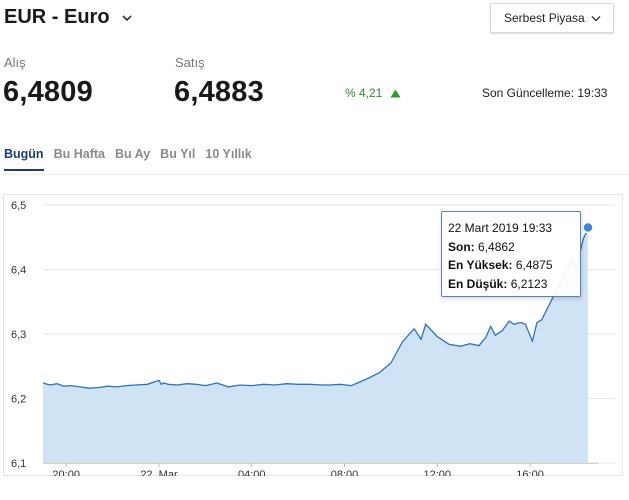 This screenshot has height=500, width=629. What do you see at coordinates (496, 246) in the screenshot?
I see `tooltip-last-value: 6,4862` at bounding box center [496, 246].